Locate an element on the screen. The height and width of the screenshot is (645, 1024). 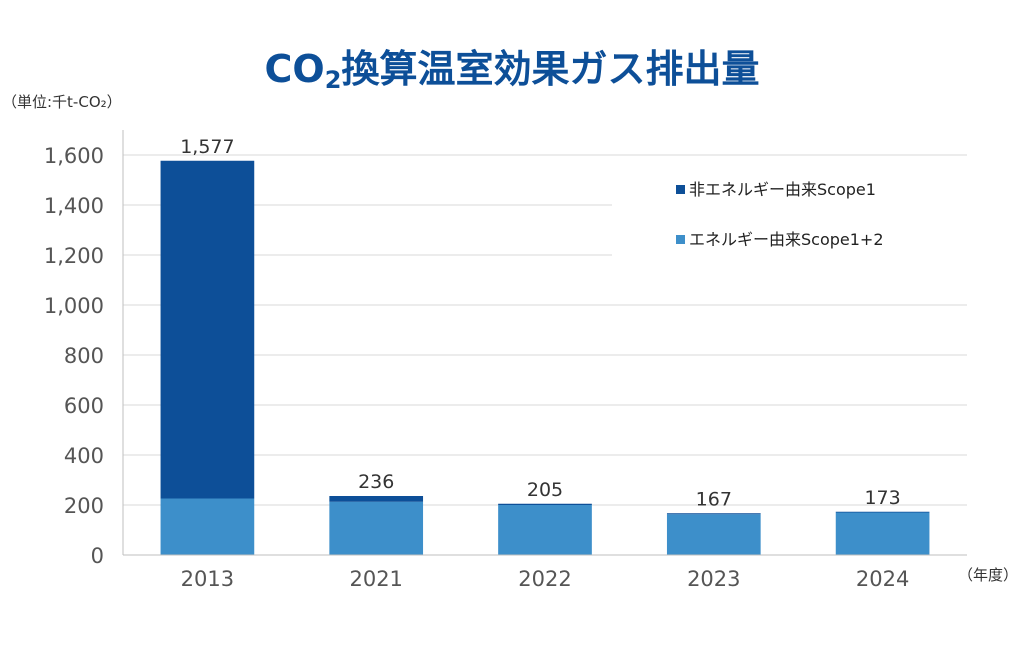
y-tick-label: 400 is located at coordinates (84, 456).